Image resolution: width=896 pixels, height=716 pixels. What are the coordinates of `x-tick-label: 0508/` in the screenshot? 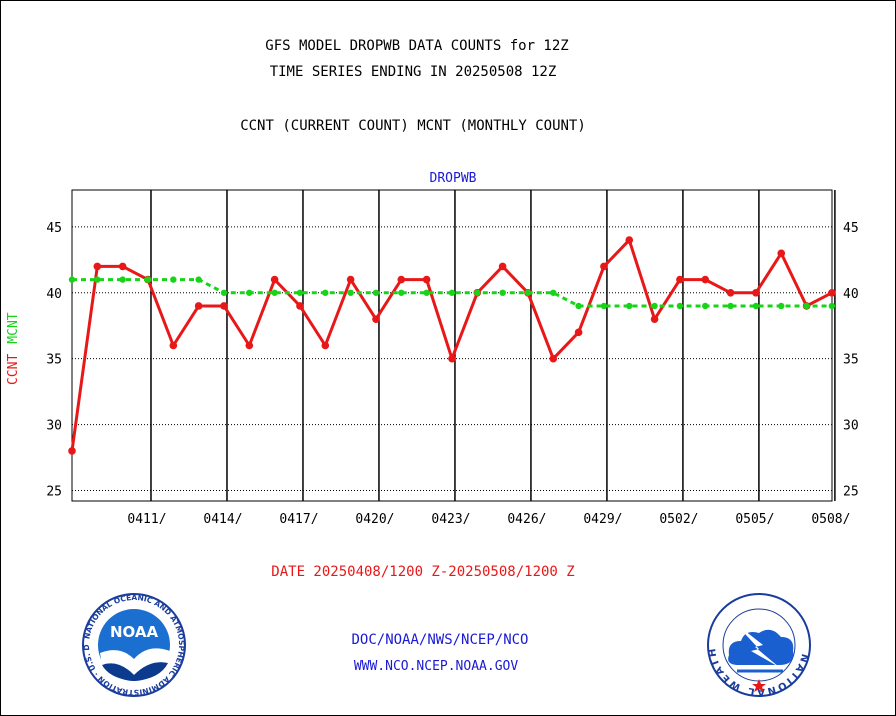 It's located at (830, 519).